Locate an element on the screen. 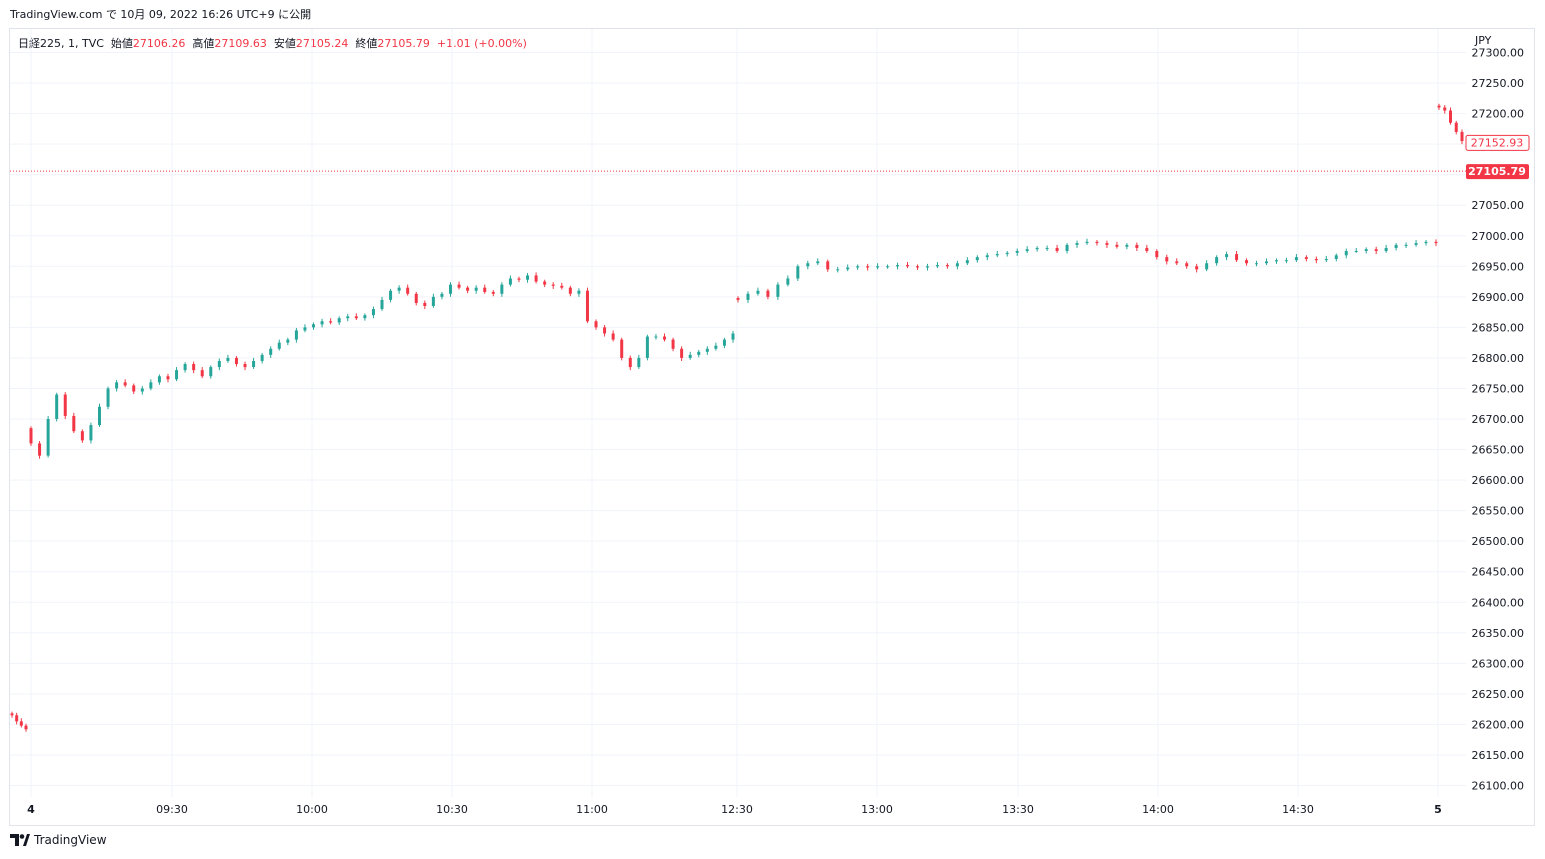  high-value: 27109.63 is located at coordinates (240, 43).